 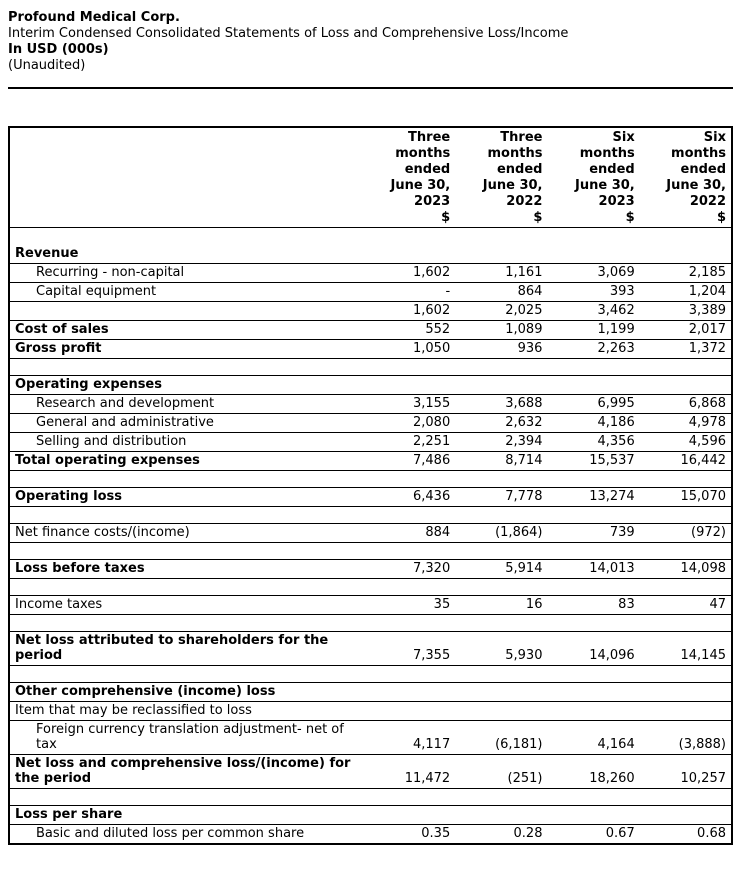 I want to click on table-row-revenue-header: Revenue, so click(x=370, y=254).